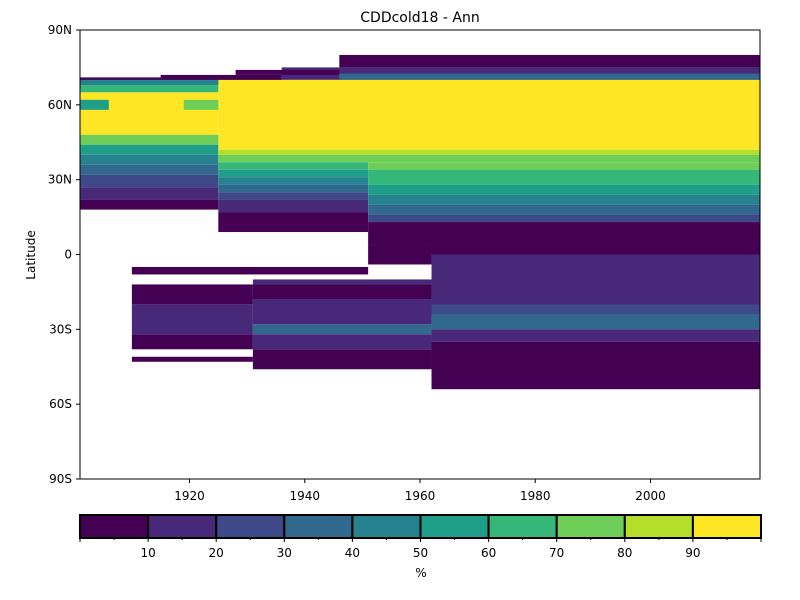  I want to click on colorbar-tick-label: 90, so click(692, 553).